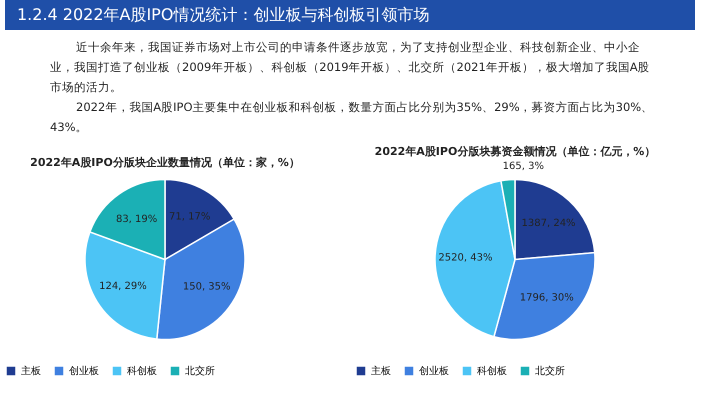 The image size is (710, 399). Describe the element at coordinates (350, 67) in the screenshot. I see `text: 业，我国打造了创业板（2009年开板）、科创板（2019年开板）、北交所（2021年开板），极大增加了我国A股` at that location.